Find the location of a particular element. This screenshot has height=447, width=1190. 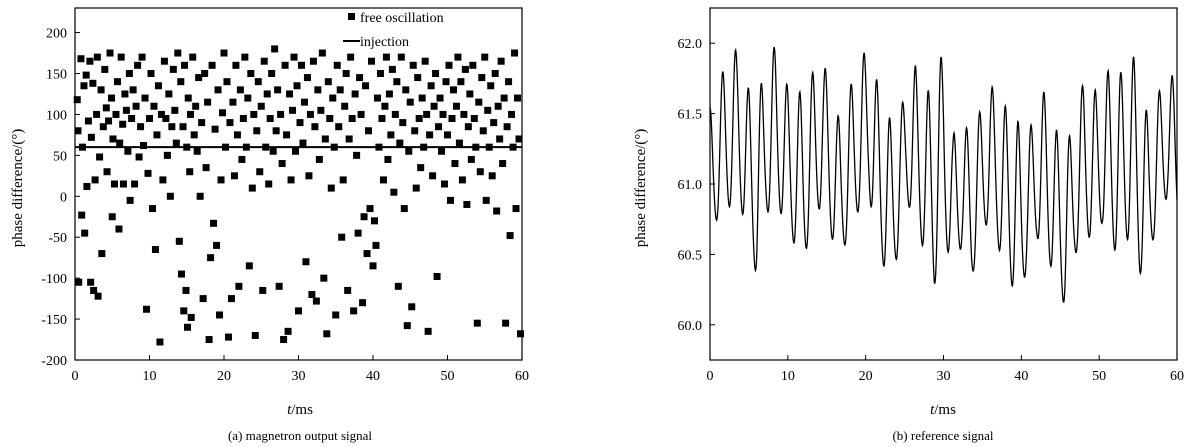

a-y-tick-label: 200 is located at coordinates (56, 34).